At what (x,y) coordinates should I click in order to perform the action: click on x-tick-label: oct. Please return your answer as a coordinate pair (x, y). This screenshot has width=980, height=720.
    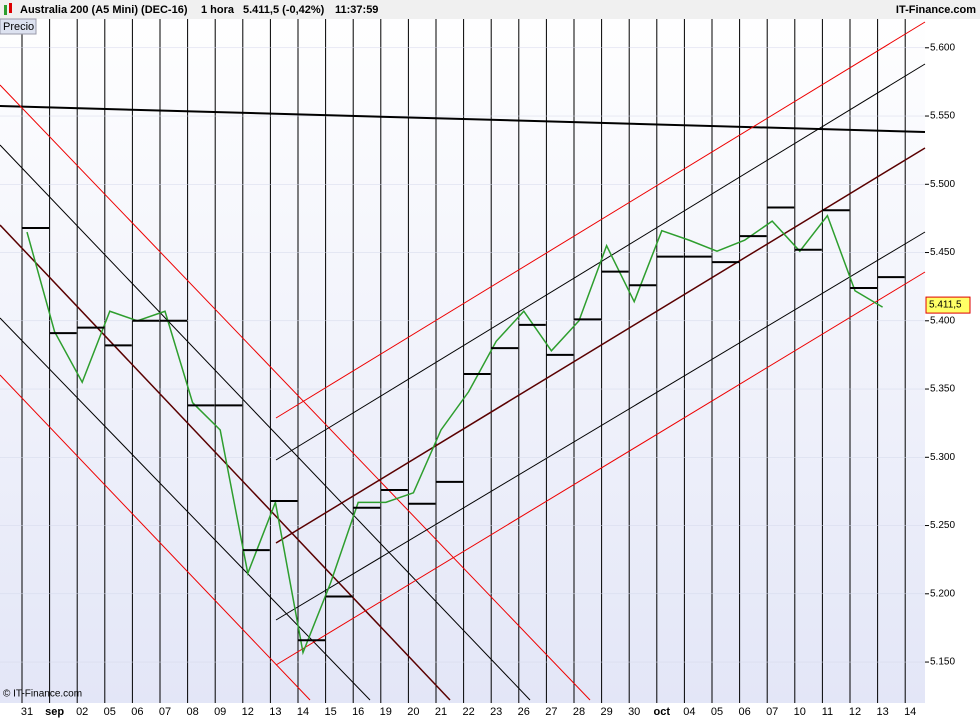
    Looking at the image, I should click on (662, 712).